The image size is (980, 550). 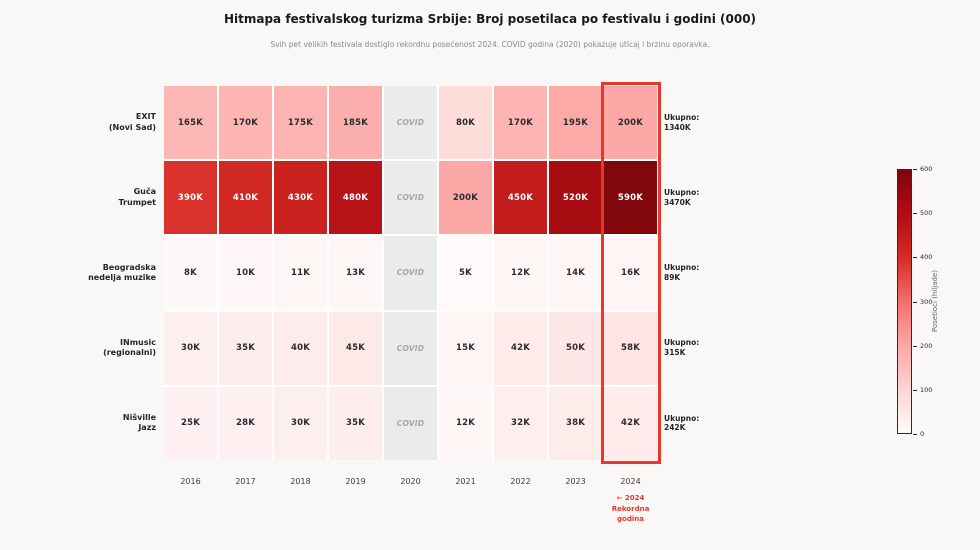 I want to click on heatmap-cell: 32K, so click(x=520, y=423).